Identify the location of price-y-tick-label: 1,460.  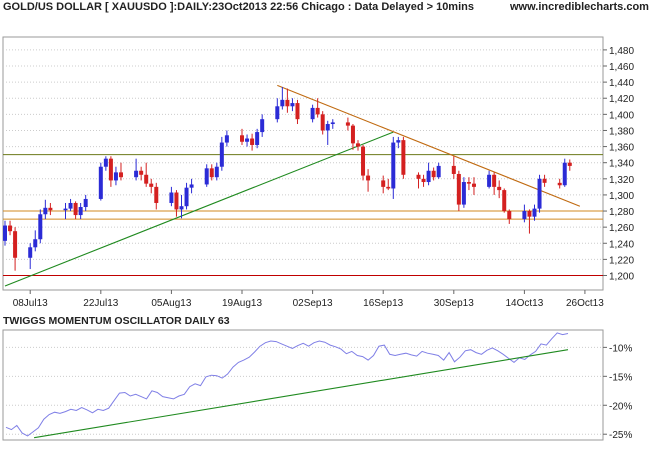
(621, 67).